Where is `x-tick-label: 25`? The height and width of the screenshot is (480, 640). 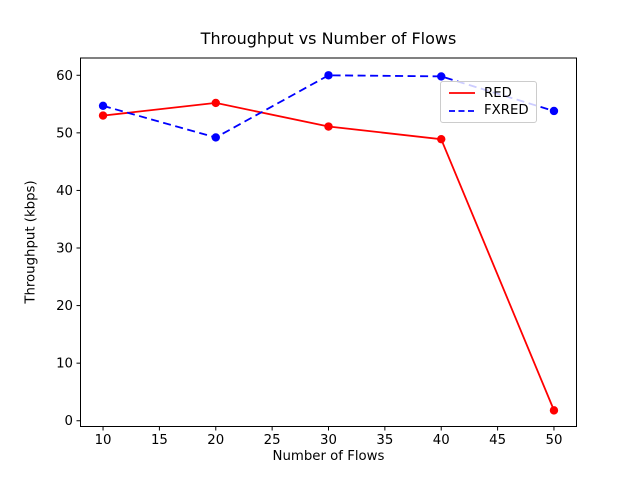 x-tick-label: 25 is located at coordinates (272, 440).